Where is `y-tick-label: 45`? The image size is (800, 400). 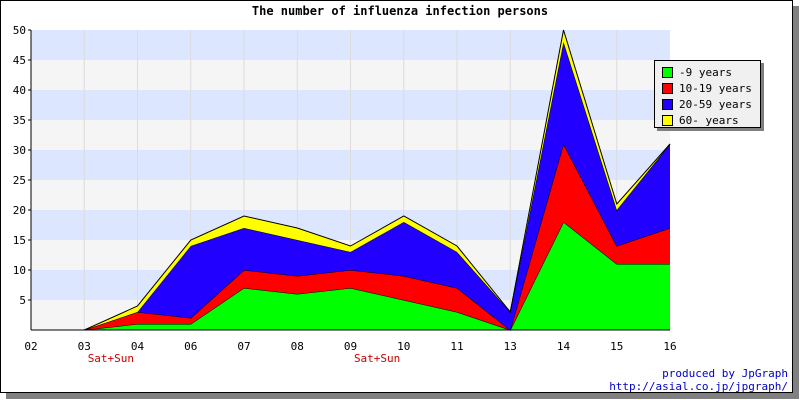
y-tick-label: 45 is located at coordinates (19, 60).